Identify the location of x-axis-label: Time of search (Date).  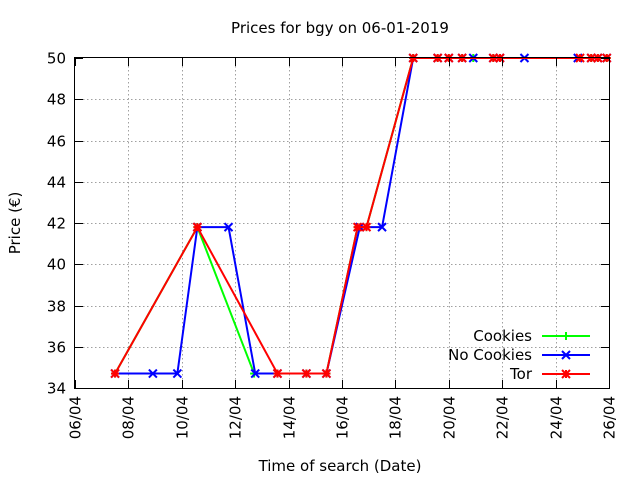
(340, 466).